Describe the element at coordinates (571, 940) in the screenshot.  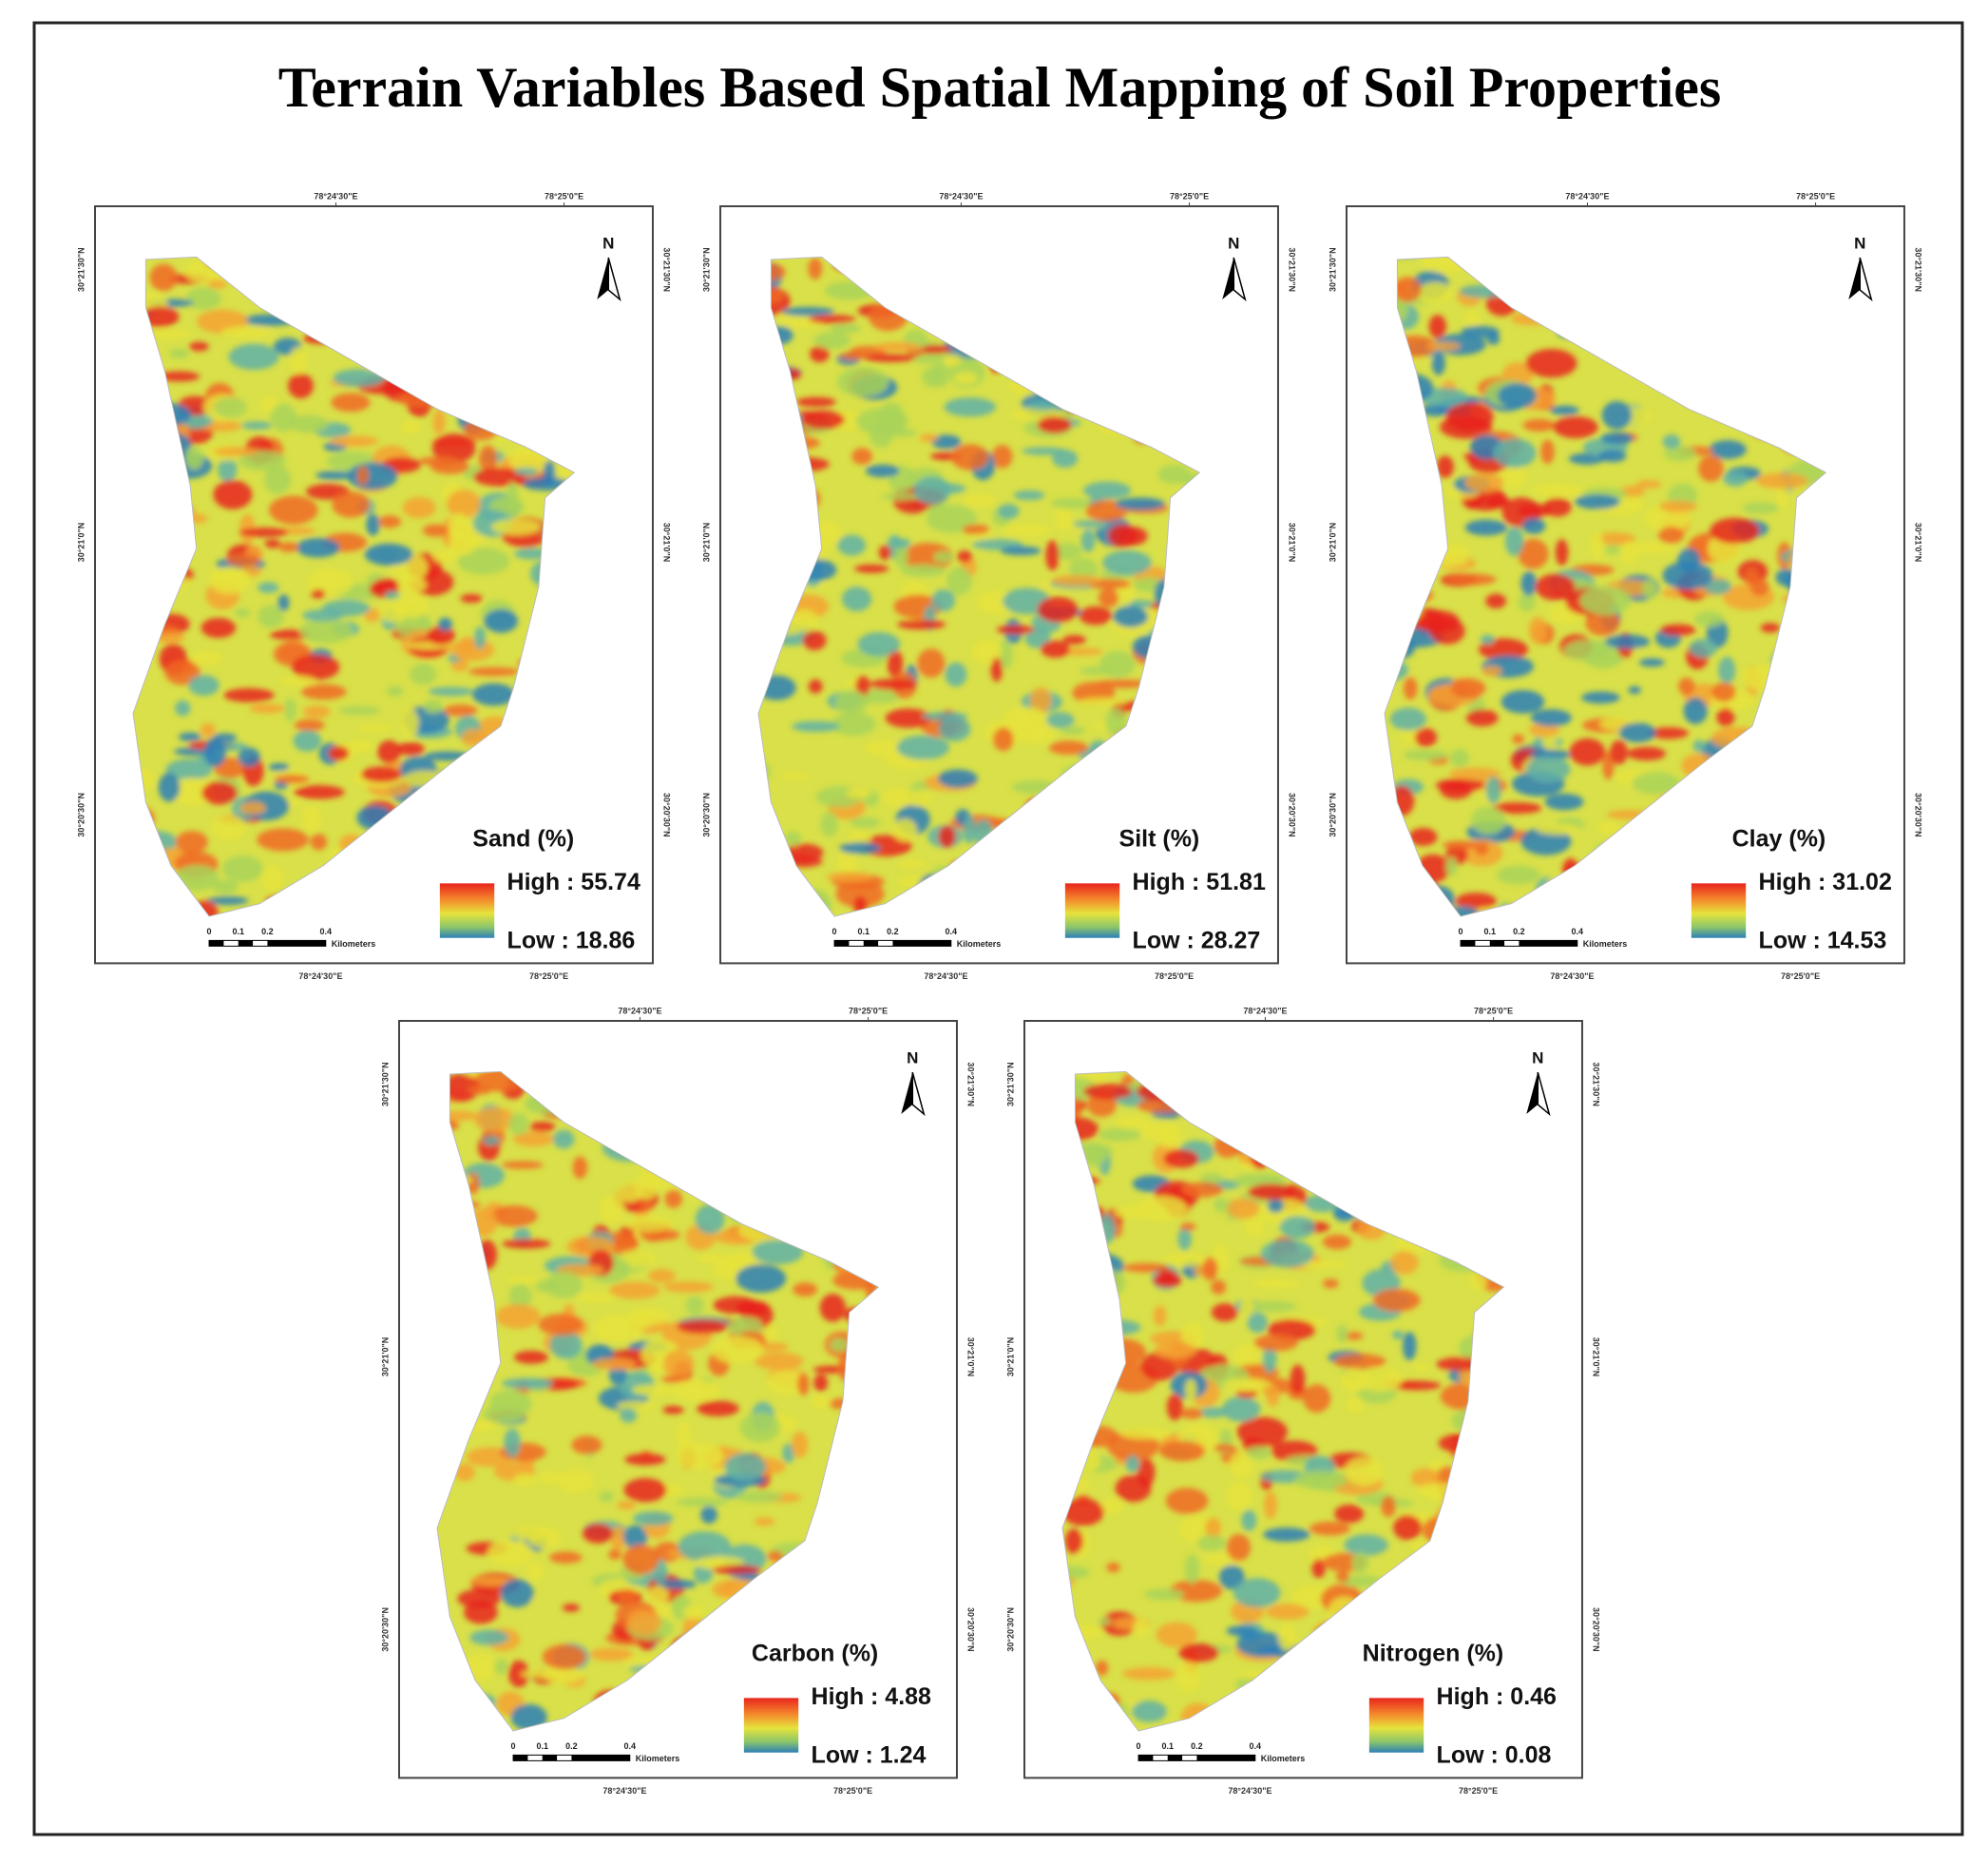
I see `legend-low: Low : 18.86` at that location.